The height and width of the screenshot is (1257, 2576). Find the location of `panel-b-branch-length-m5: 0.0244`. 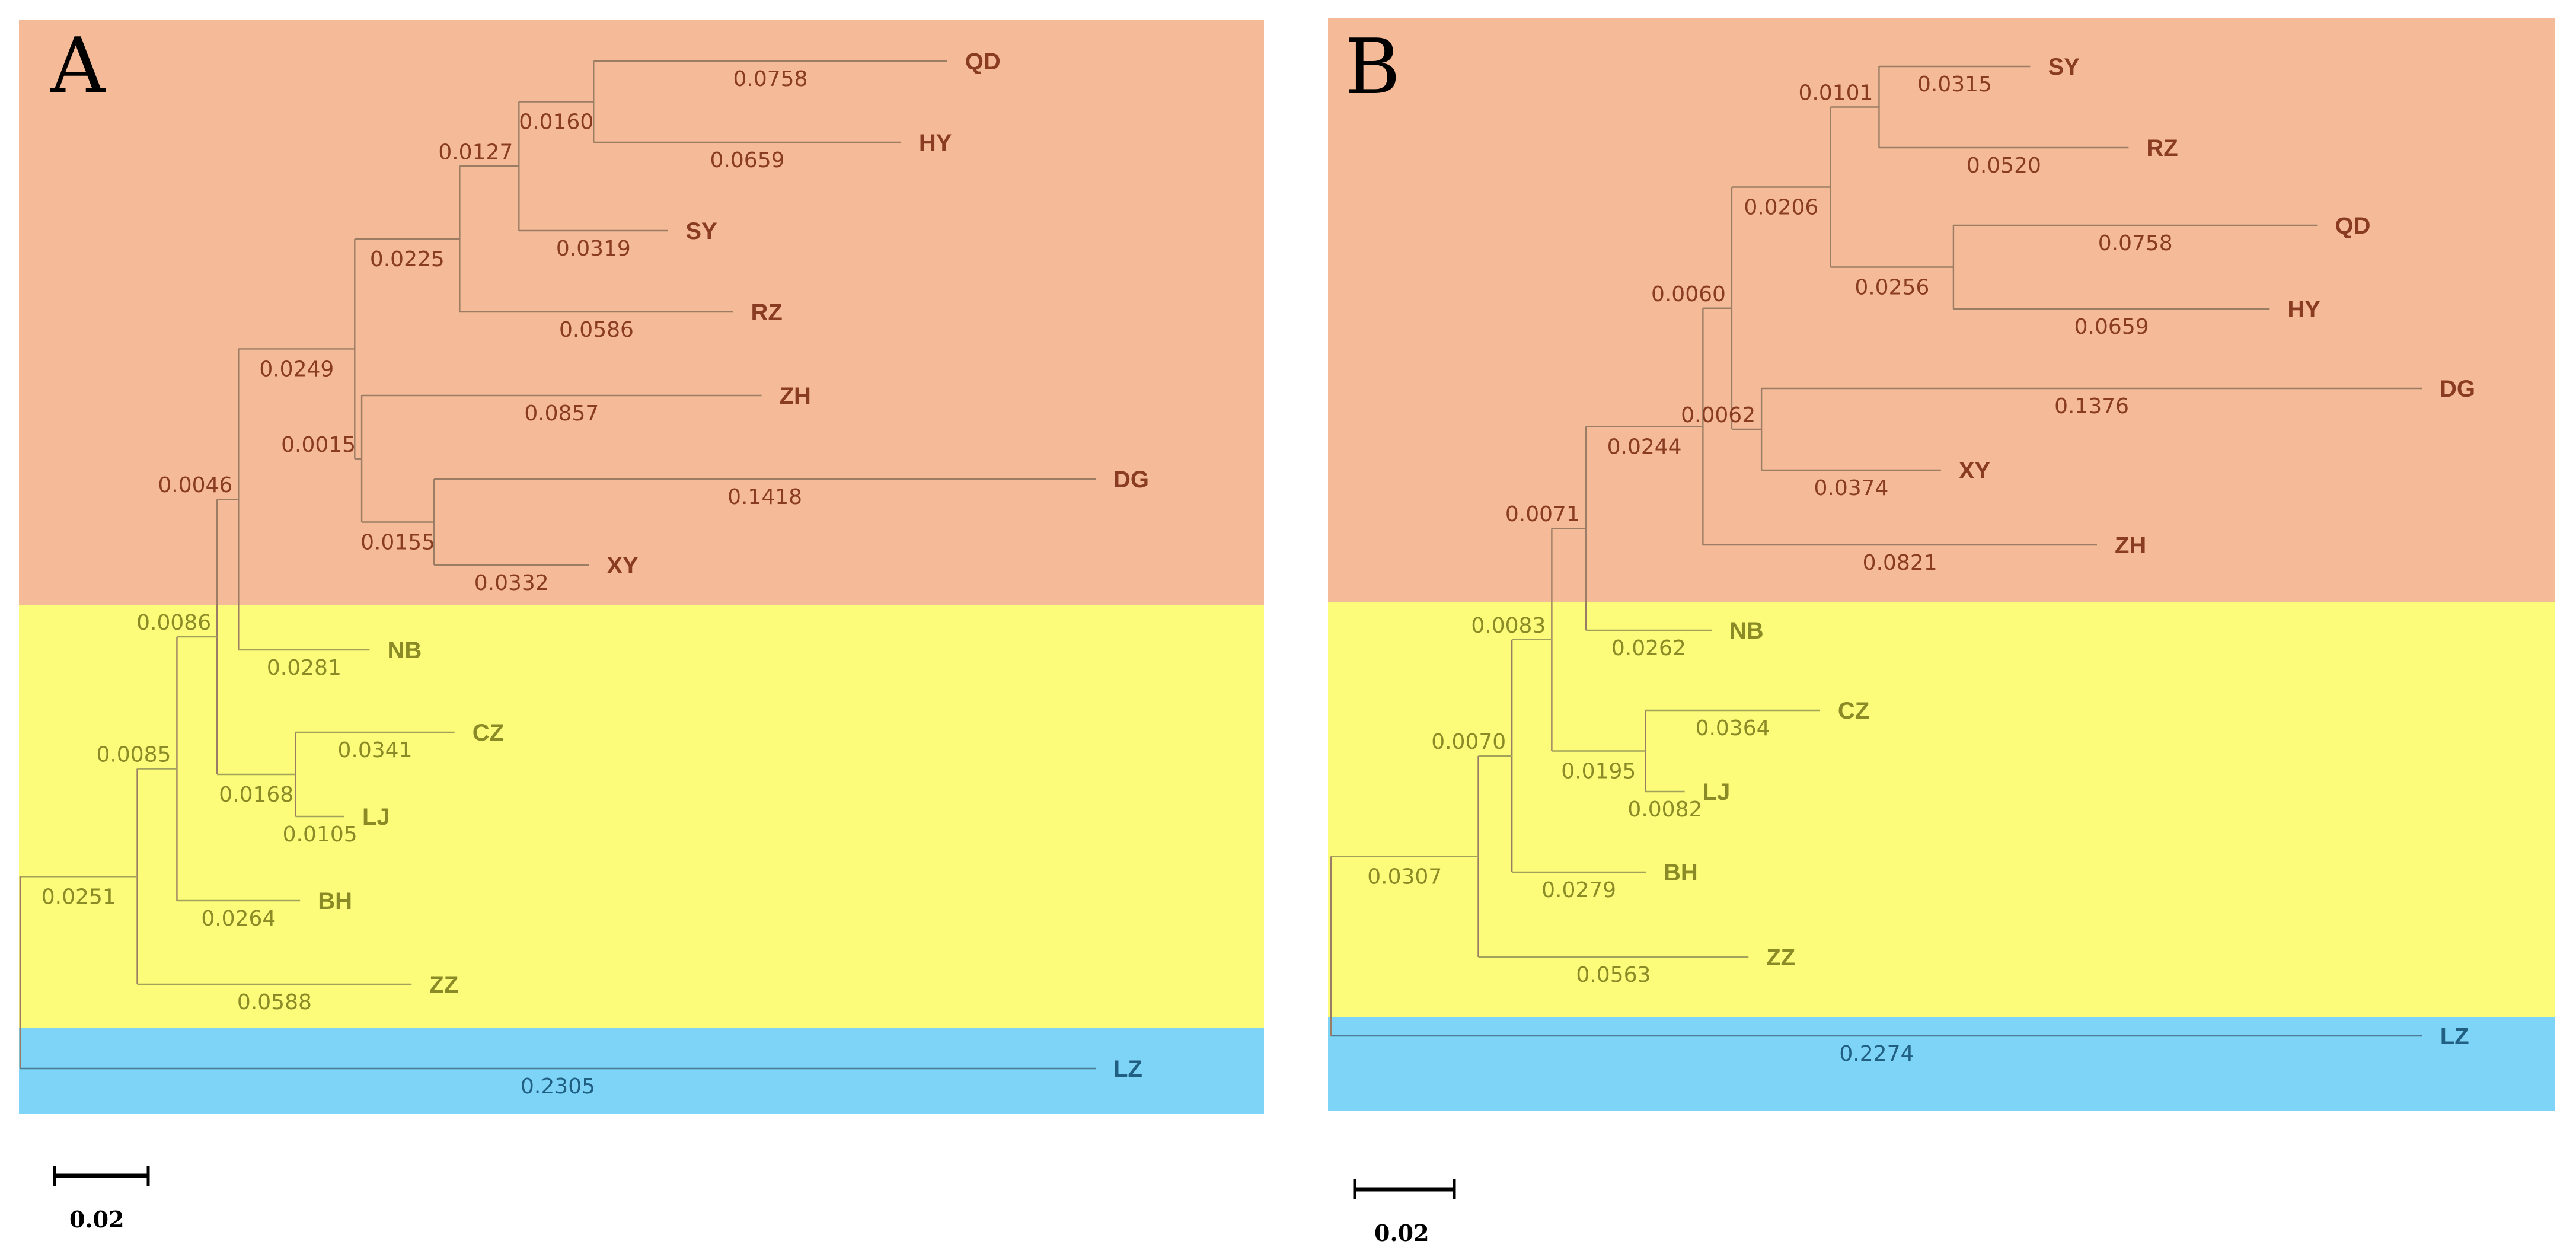

panel-b-branch-length-m5: 0.0244 is located at coordinates (1644, 447).